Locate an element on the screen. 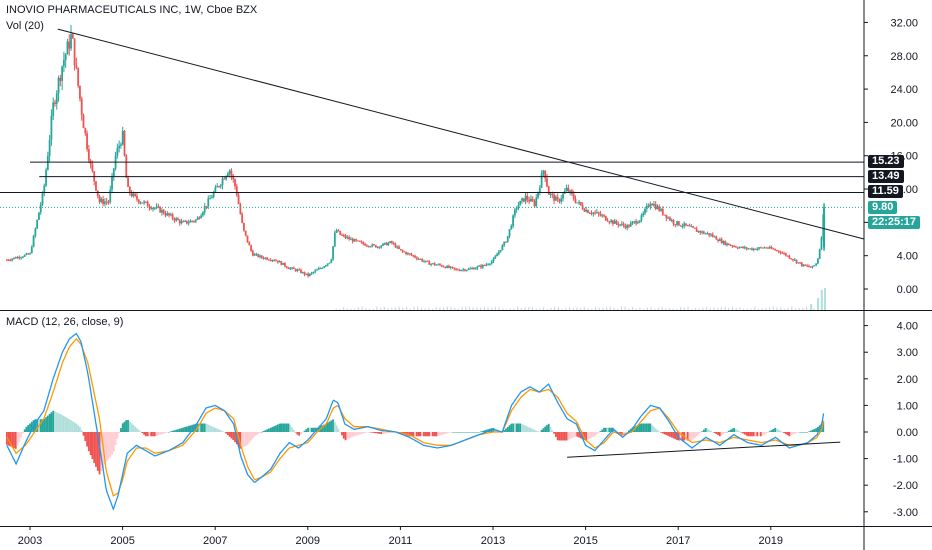 This screenshot has width=932, height=550. macd-tick-label: -2.00 is located at coordinates (905, 486).